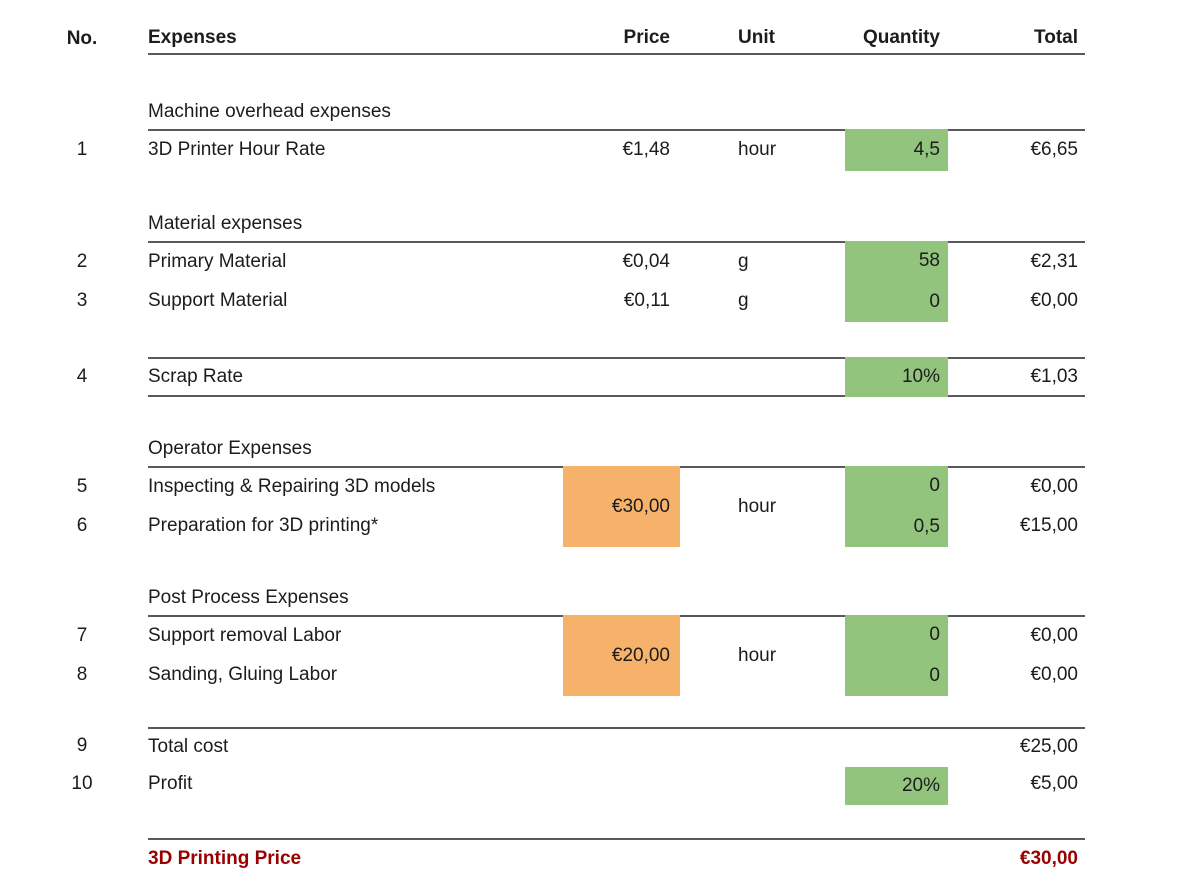 The image size is (1200, 895). I want to click on quantity-input-cell: 58, so click(929, 261).